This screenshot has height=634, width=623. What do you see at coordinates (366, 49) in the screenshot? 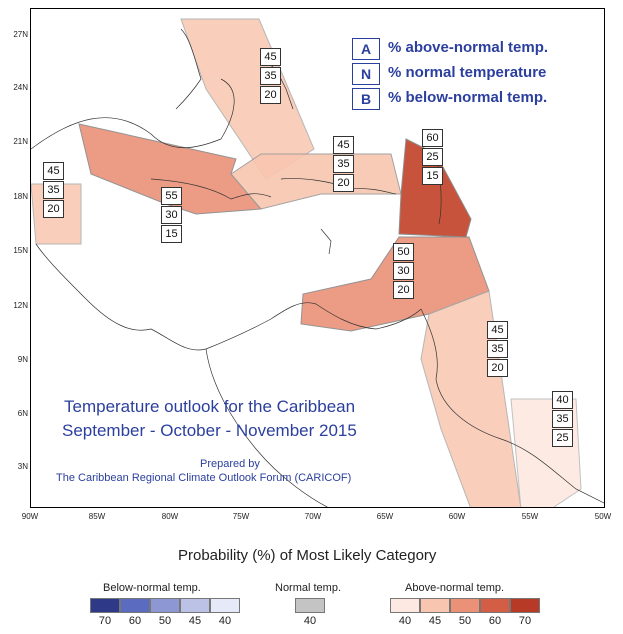
I see `key-letter-above: A` at bounding box center [366, 49].